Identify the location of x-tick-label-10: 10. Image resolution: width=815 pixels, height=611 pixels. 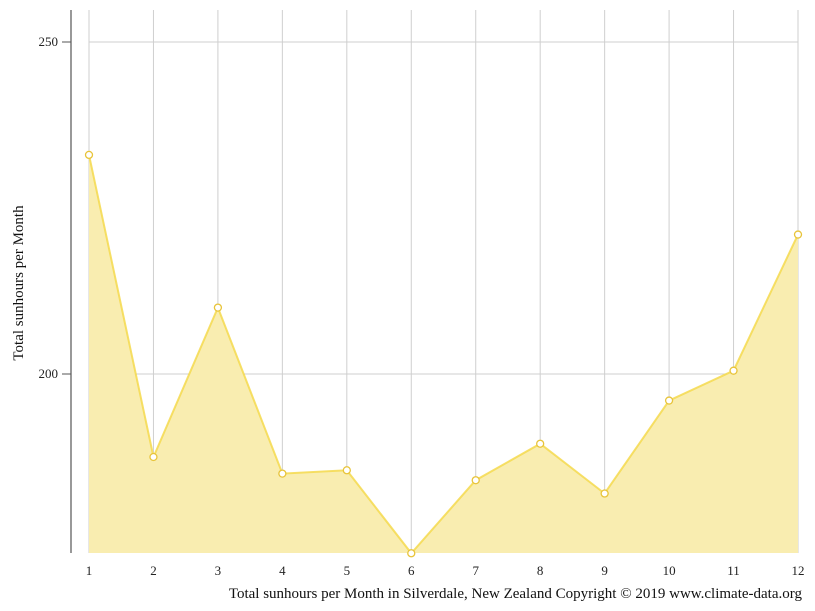
(669, 570).